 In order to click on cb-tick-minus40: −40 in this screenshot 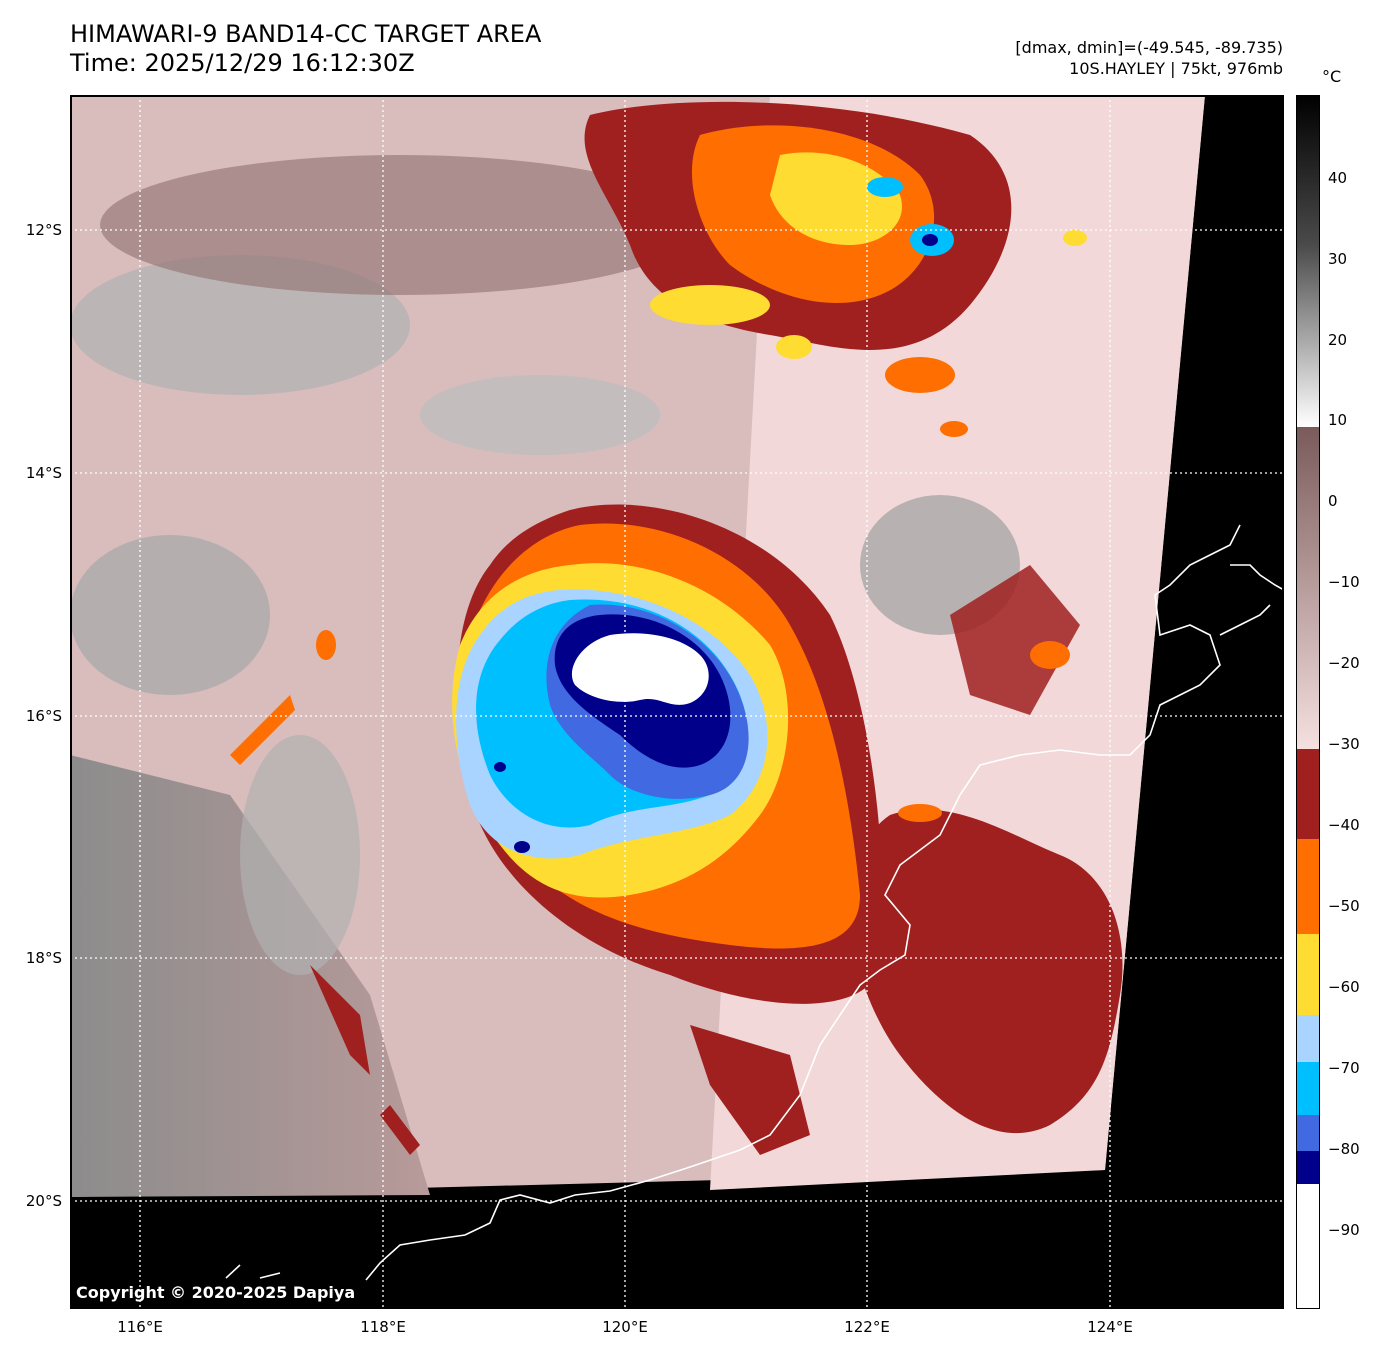, I will do `click(1344, 825)`.